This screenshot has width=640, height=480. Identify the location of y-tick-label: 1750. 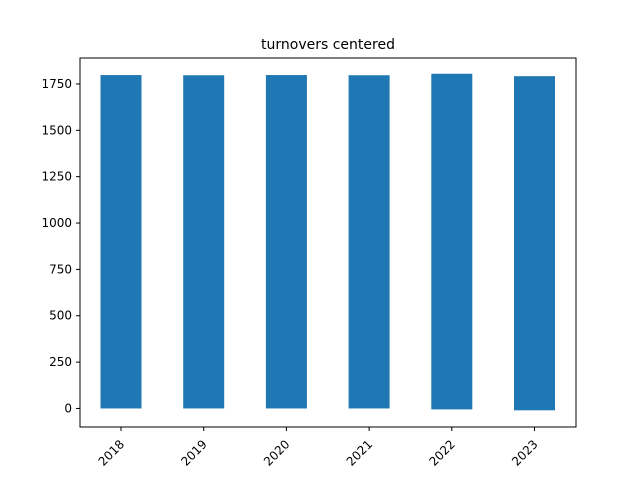
(56, 84).